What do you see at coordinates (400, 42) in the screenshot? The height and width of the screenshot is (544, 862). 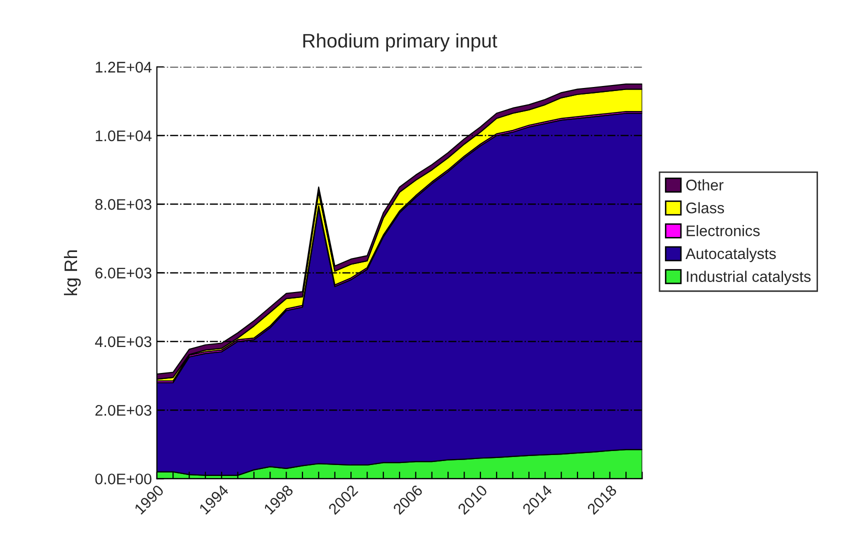 I see `chart-title: Rhodium primary input` at bounding box center [400, 42].